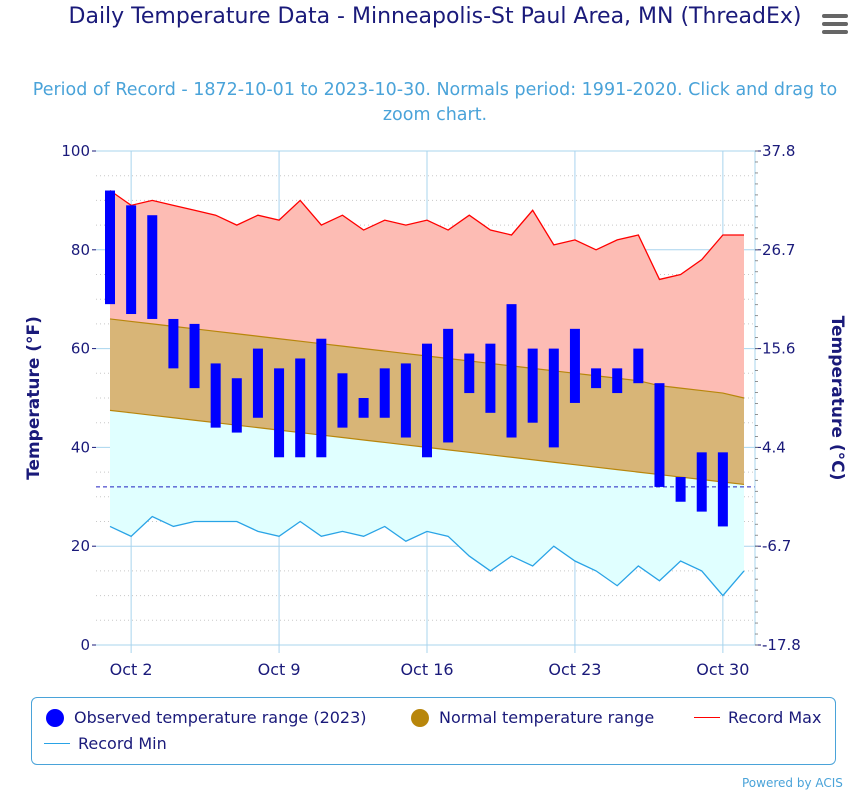 The width and height of the screenshot is (850, 790). I want to click on right-y-tick-label: 15.6, so click(778, 349).